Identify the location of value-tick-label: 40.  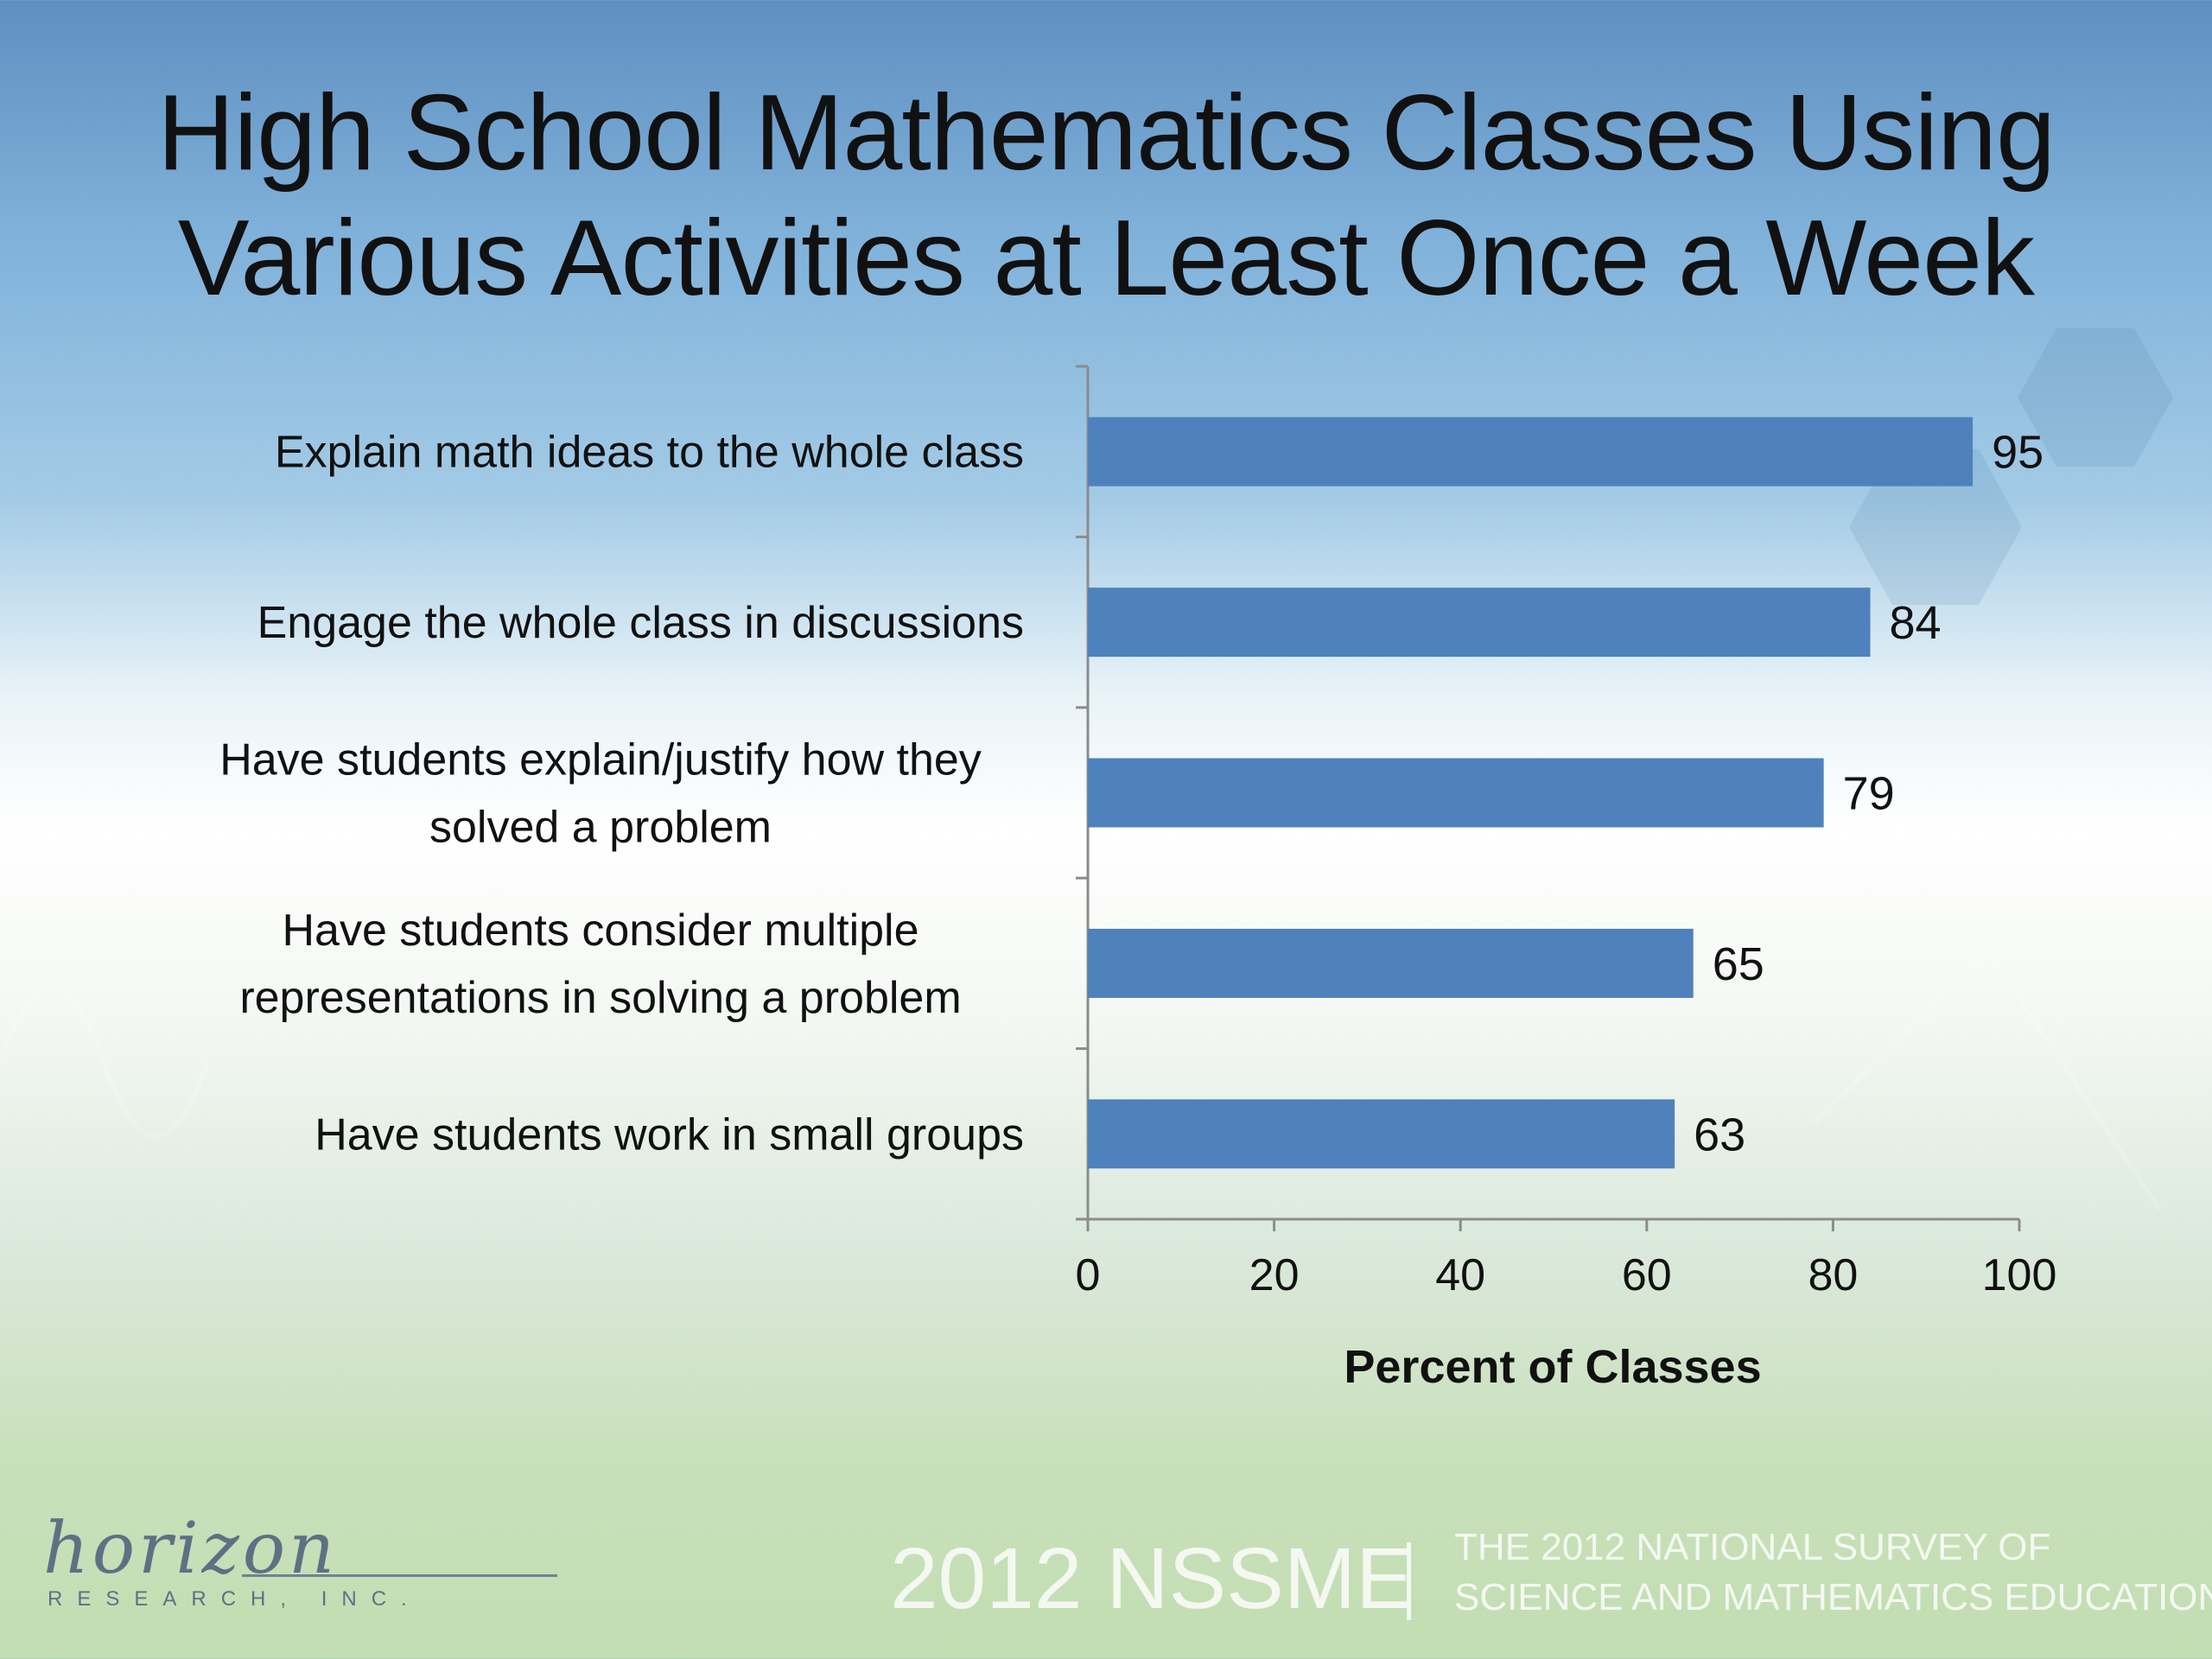
(1460, 1275).